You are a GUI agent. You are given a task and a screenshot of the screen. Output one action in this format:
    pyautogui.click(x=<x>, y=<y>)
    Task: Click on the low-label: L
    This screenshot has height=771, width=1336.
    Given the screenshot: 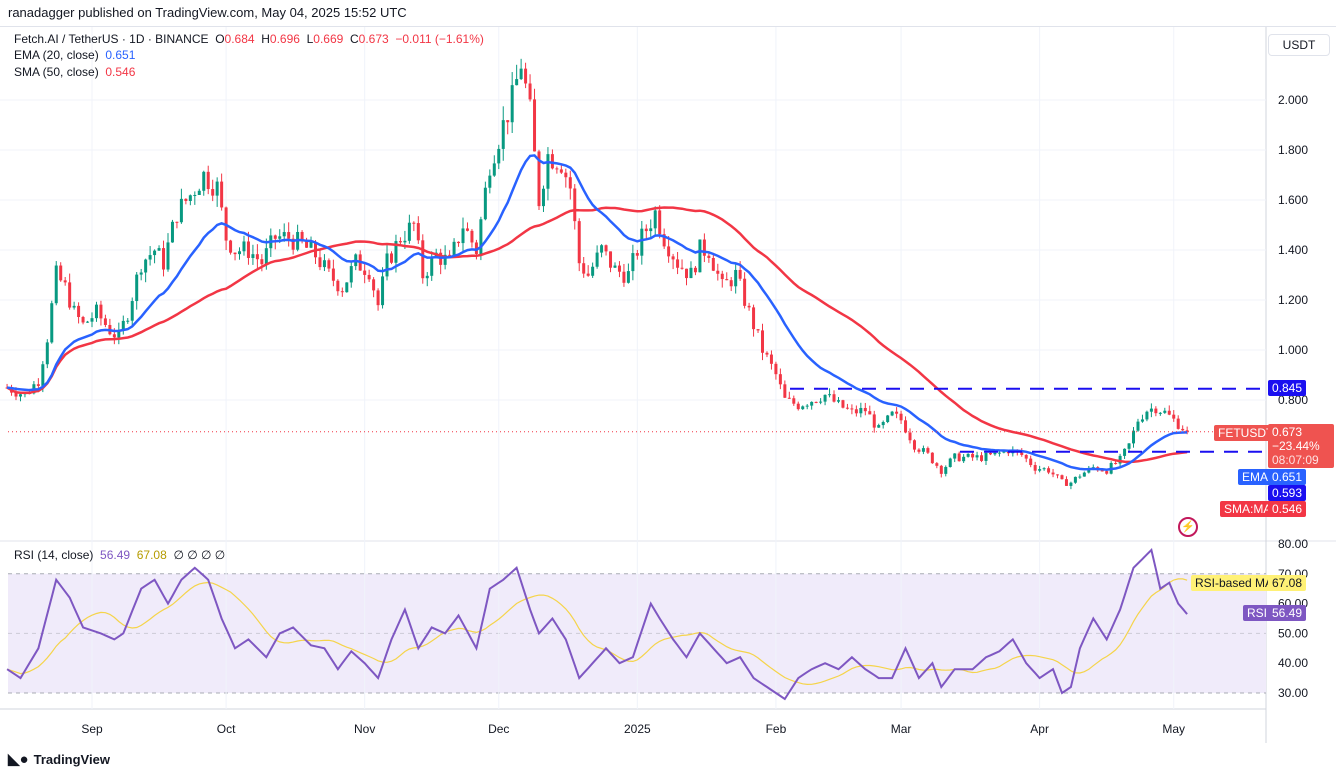 What is the action you would take?
    pyautogui.click(x=310, y=39)
    